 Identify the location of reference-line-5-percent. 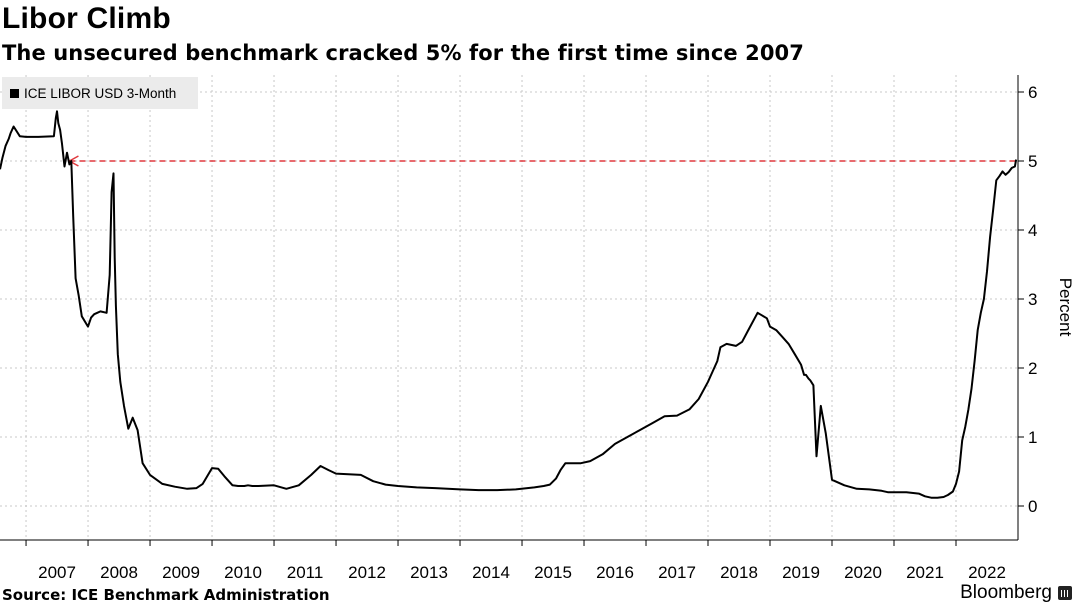
(542, 161).